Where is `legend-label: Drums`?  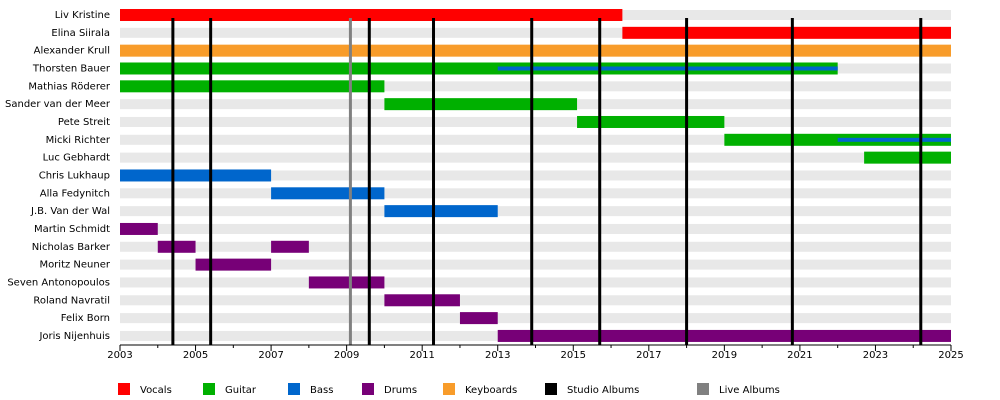 legend-label: Drums is located at coordinates (400, 390).